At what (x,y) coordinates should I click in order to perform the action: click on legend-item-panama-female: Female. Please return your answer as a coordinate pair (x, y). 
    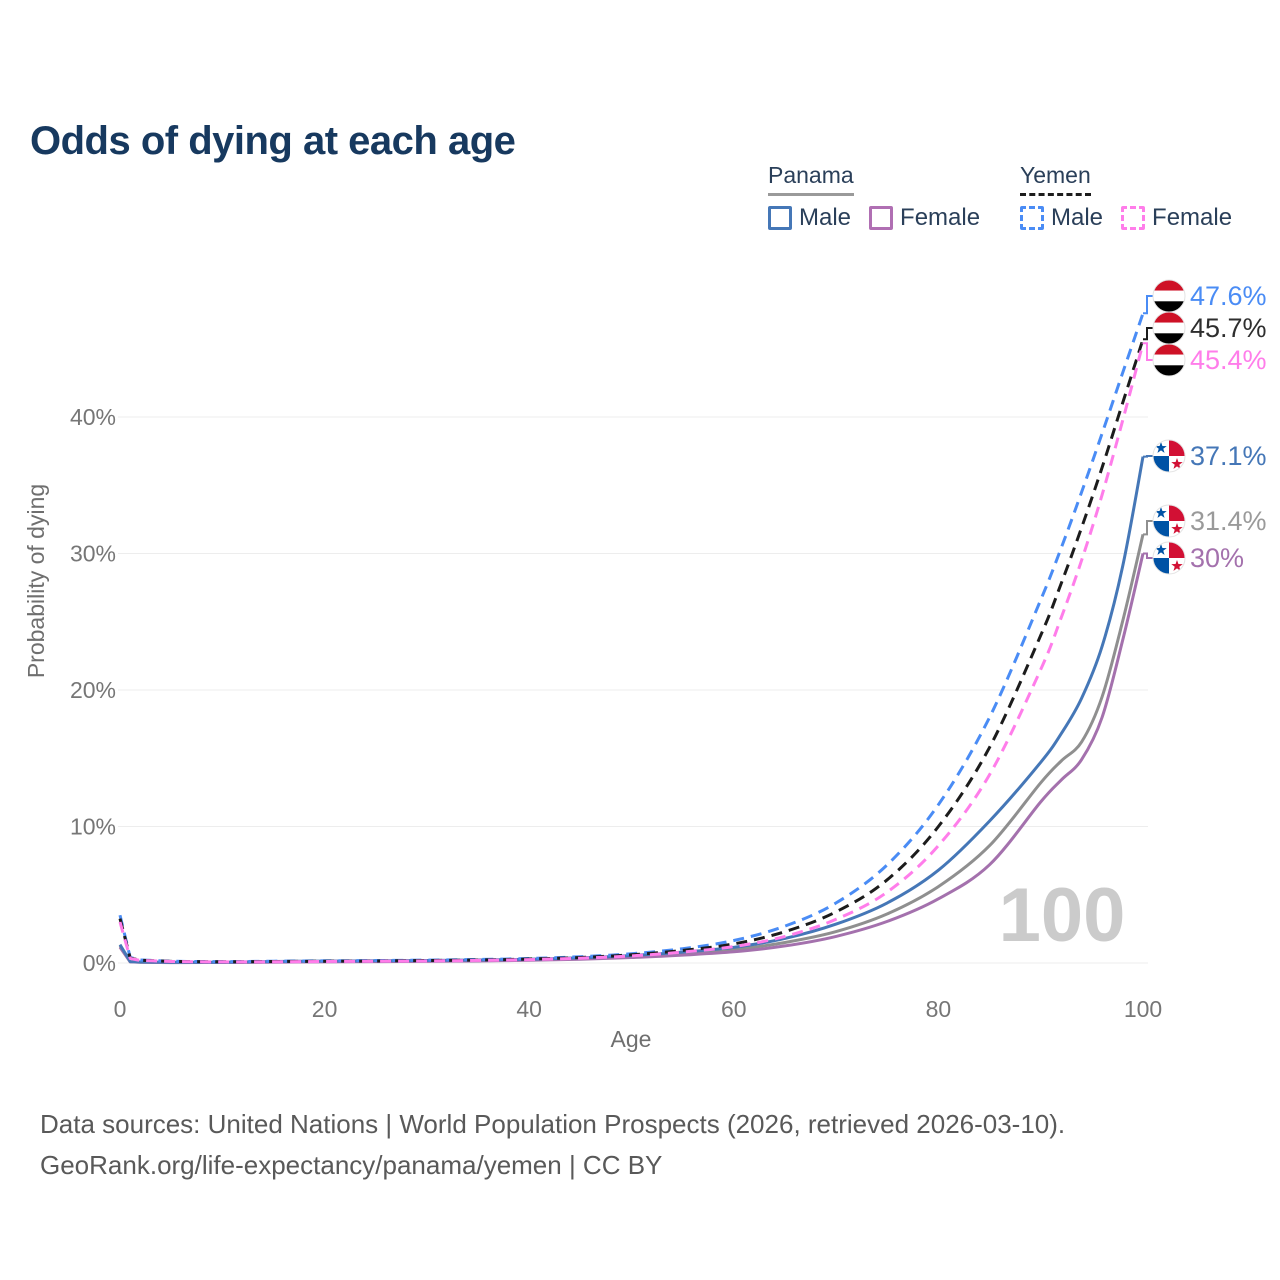
    Looking at the image, I should click on (924, 218).